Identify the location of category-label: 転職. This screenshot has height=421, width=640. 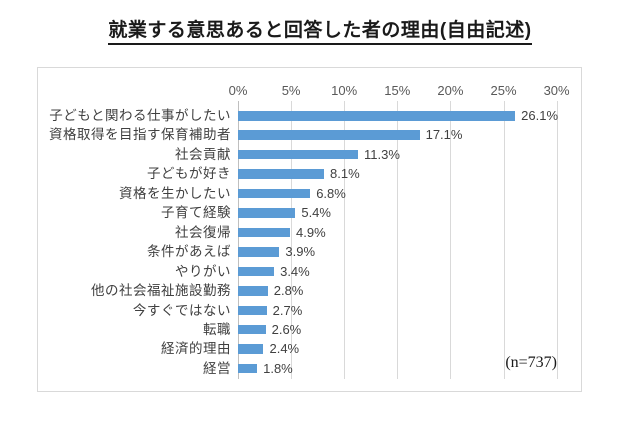
(217, 329).